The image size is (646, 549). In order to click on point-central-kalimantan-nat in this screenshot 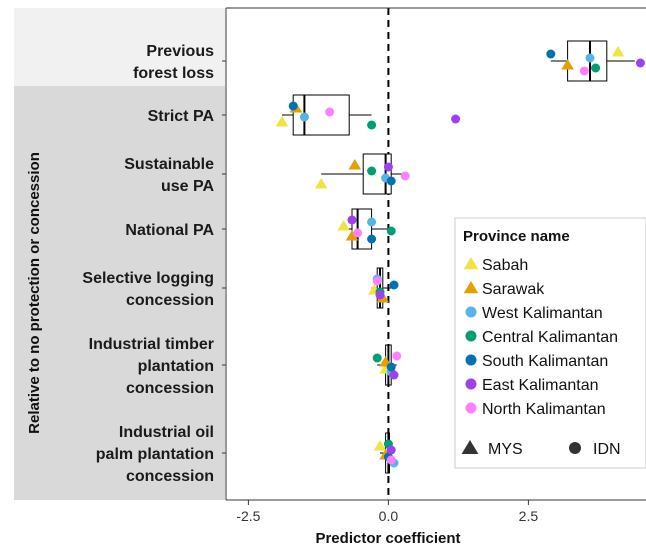, I will do `click(391, 231)`.